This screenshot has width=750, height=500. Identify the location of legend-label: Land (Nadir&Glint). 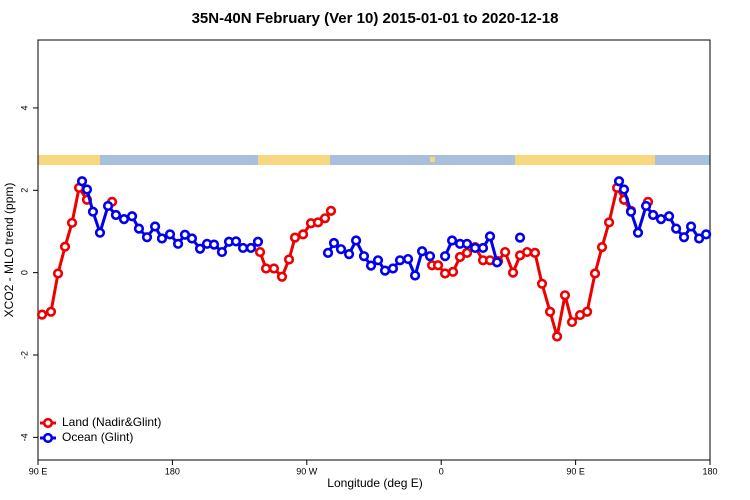
(111, 422).